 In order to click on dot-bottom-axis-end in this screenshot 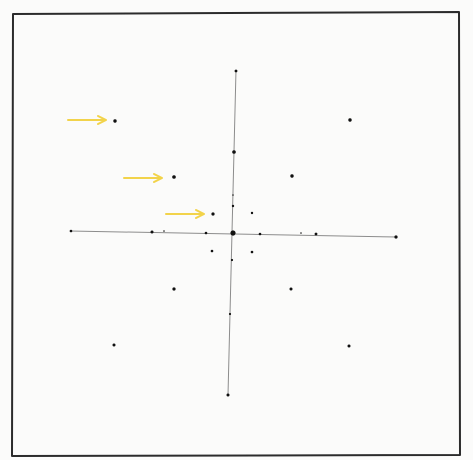, I will do `click(228, 395)`.